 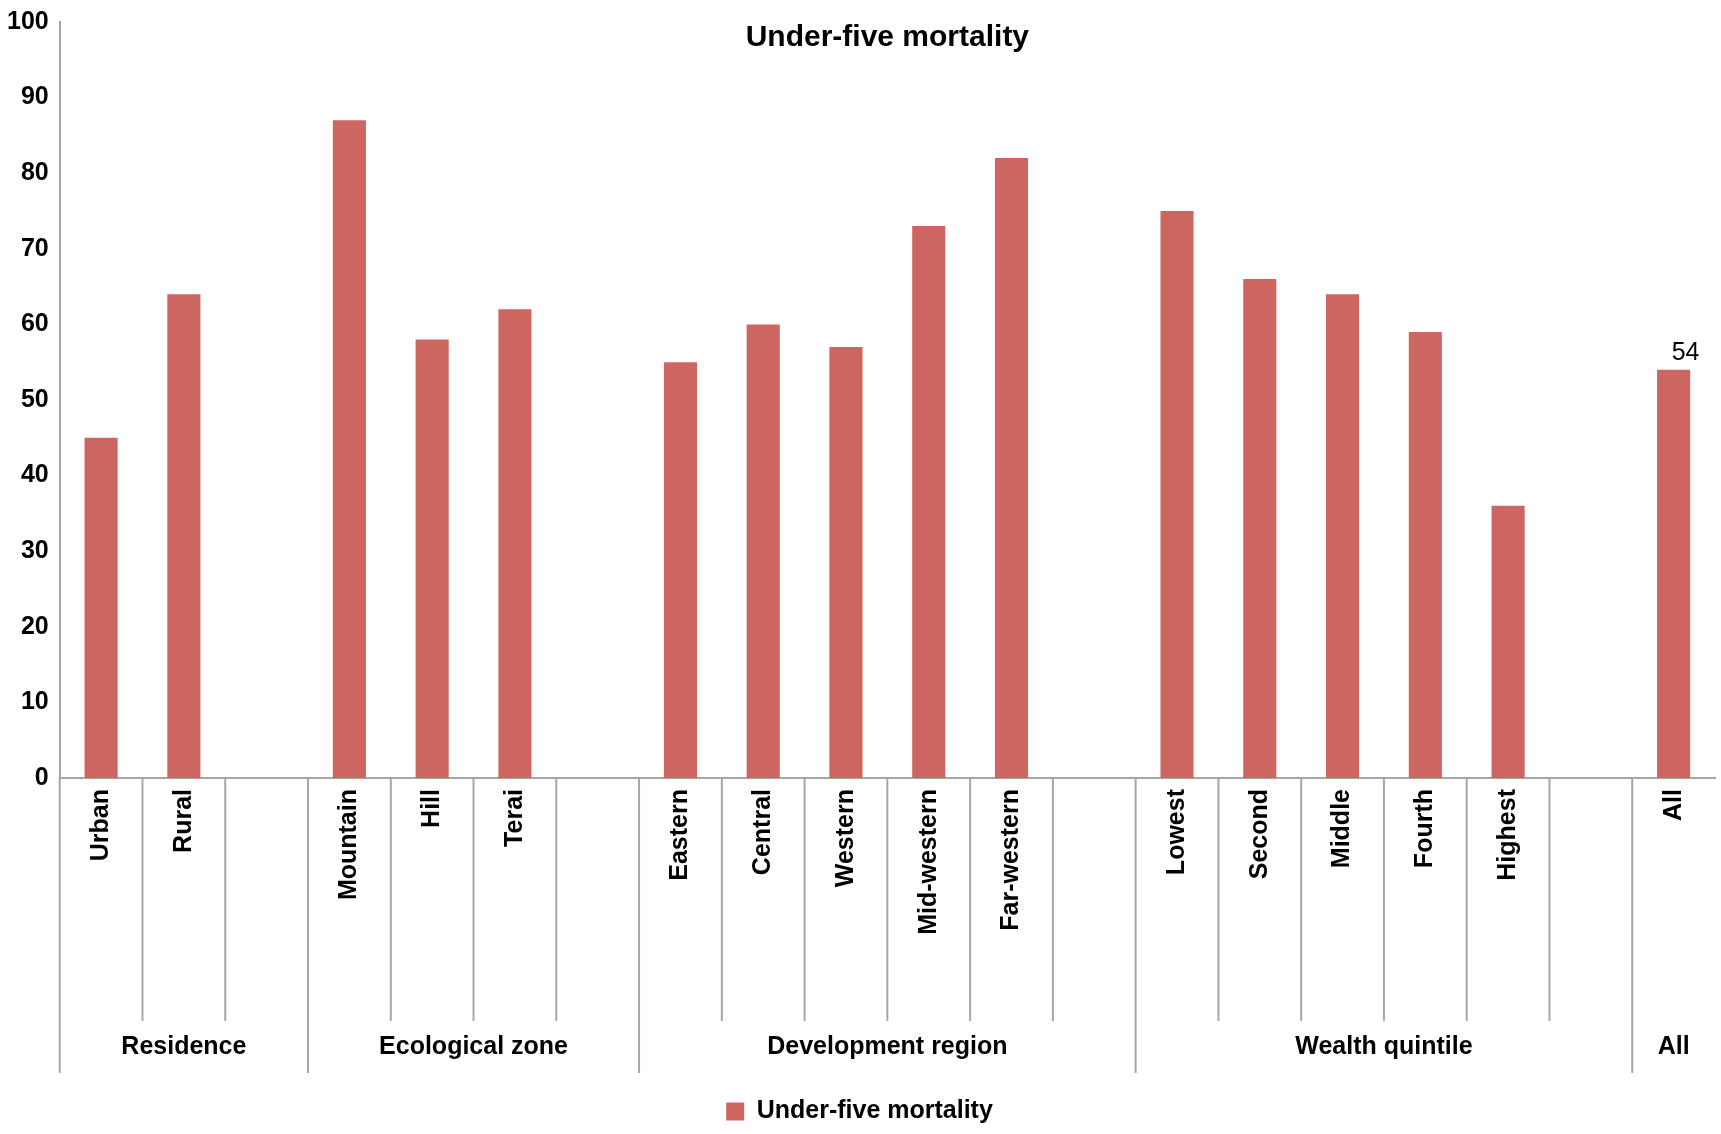 I want to click on y-tick-label: 100, so click(x=27, y=19).